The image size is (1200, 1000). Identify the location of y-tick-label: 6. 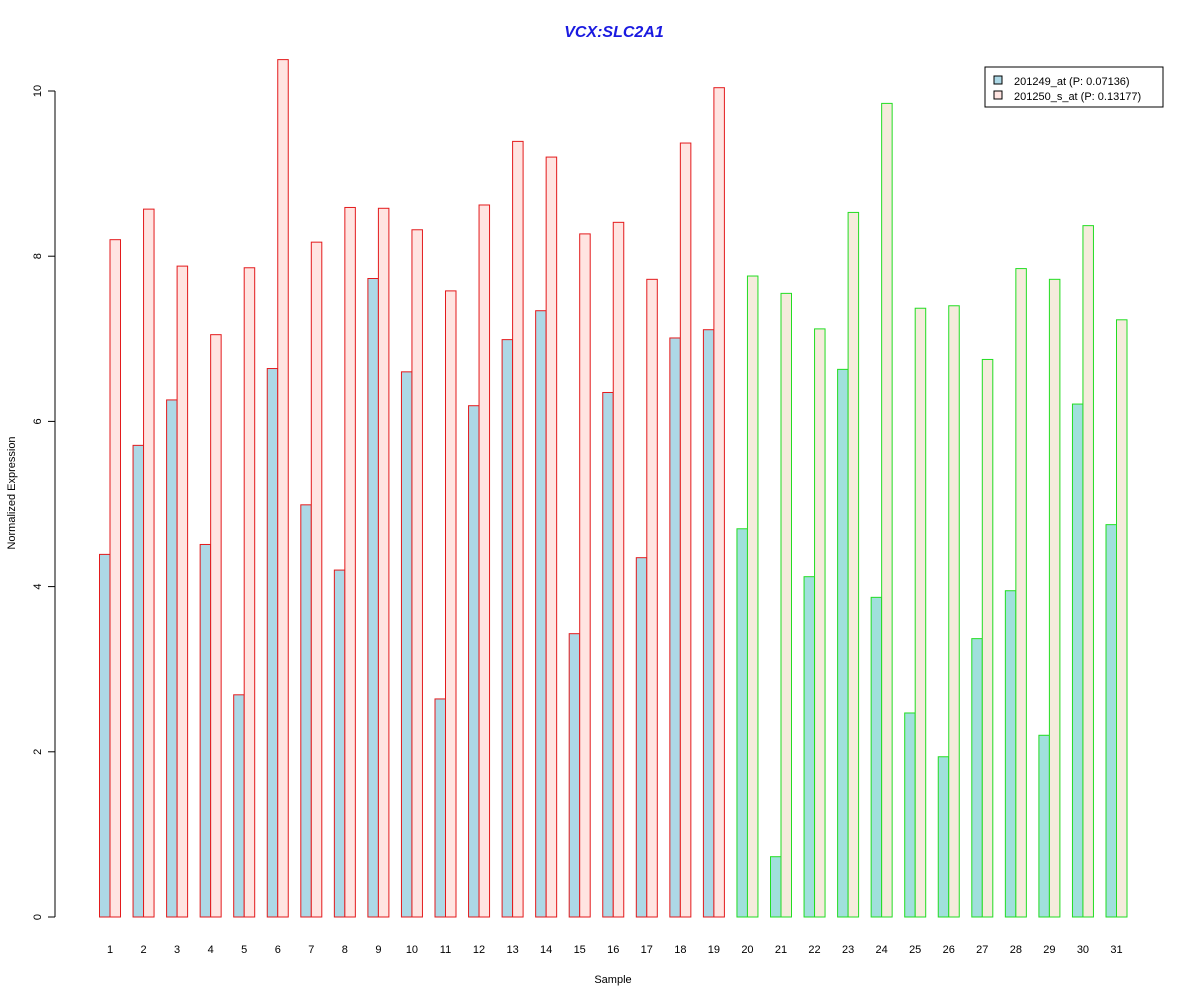
(38, 421).